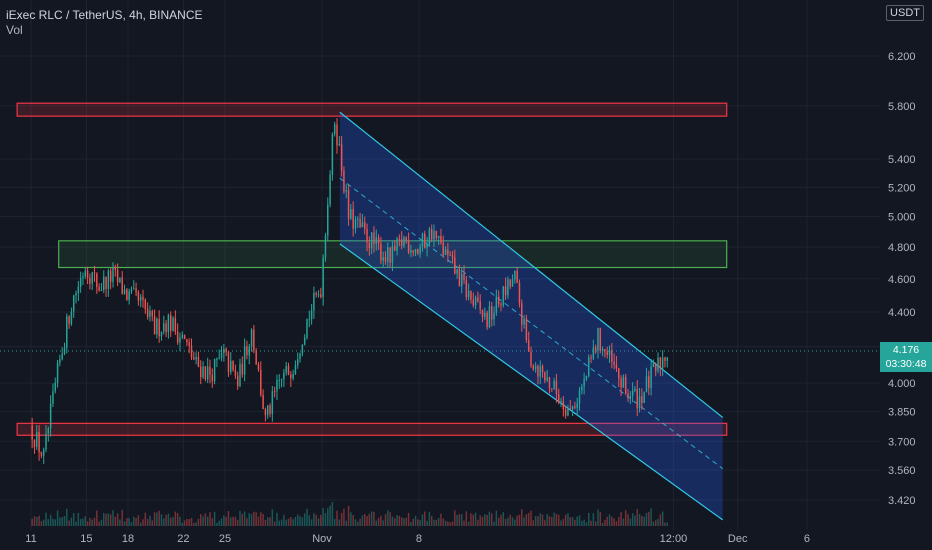  I want to click on last-price-badge: 4.176 03:30:48, so click(906, 357).